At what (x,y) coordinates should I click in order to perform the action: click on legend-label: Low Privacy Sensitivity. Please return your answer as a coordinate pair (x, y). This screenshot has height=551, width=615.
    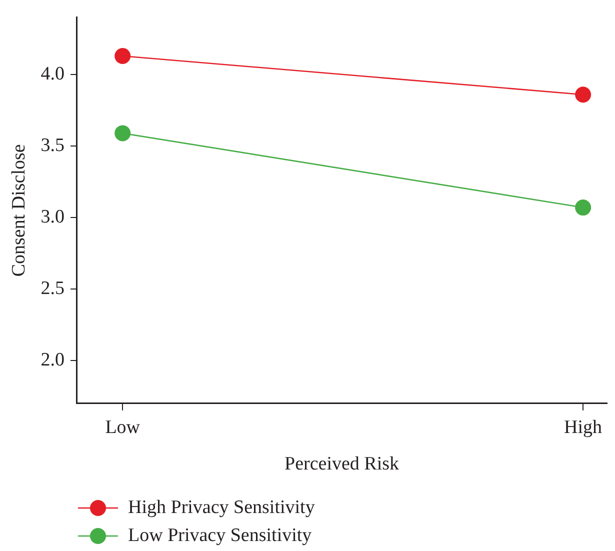
    Looking at the image, I should click on (220, 536).